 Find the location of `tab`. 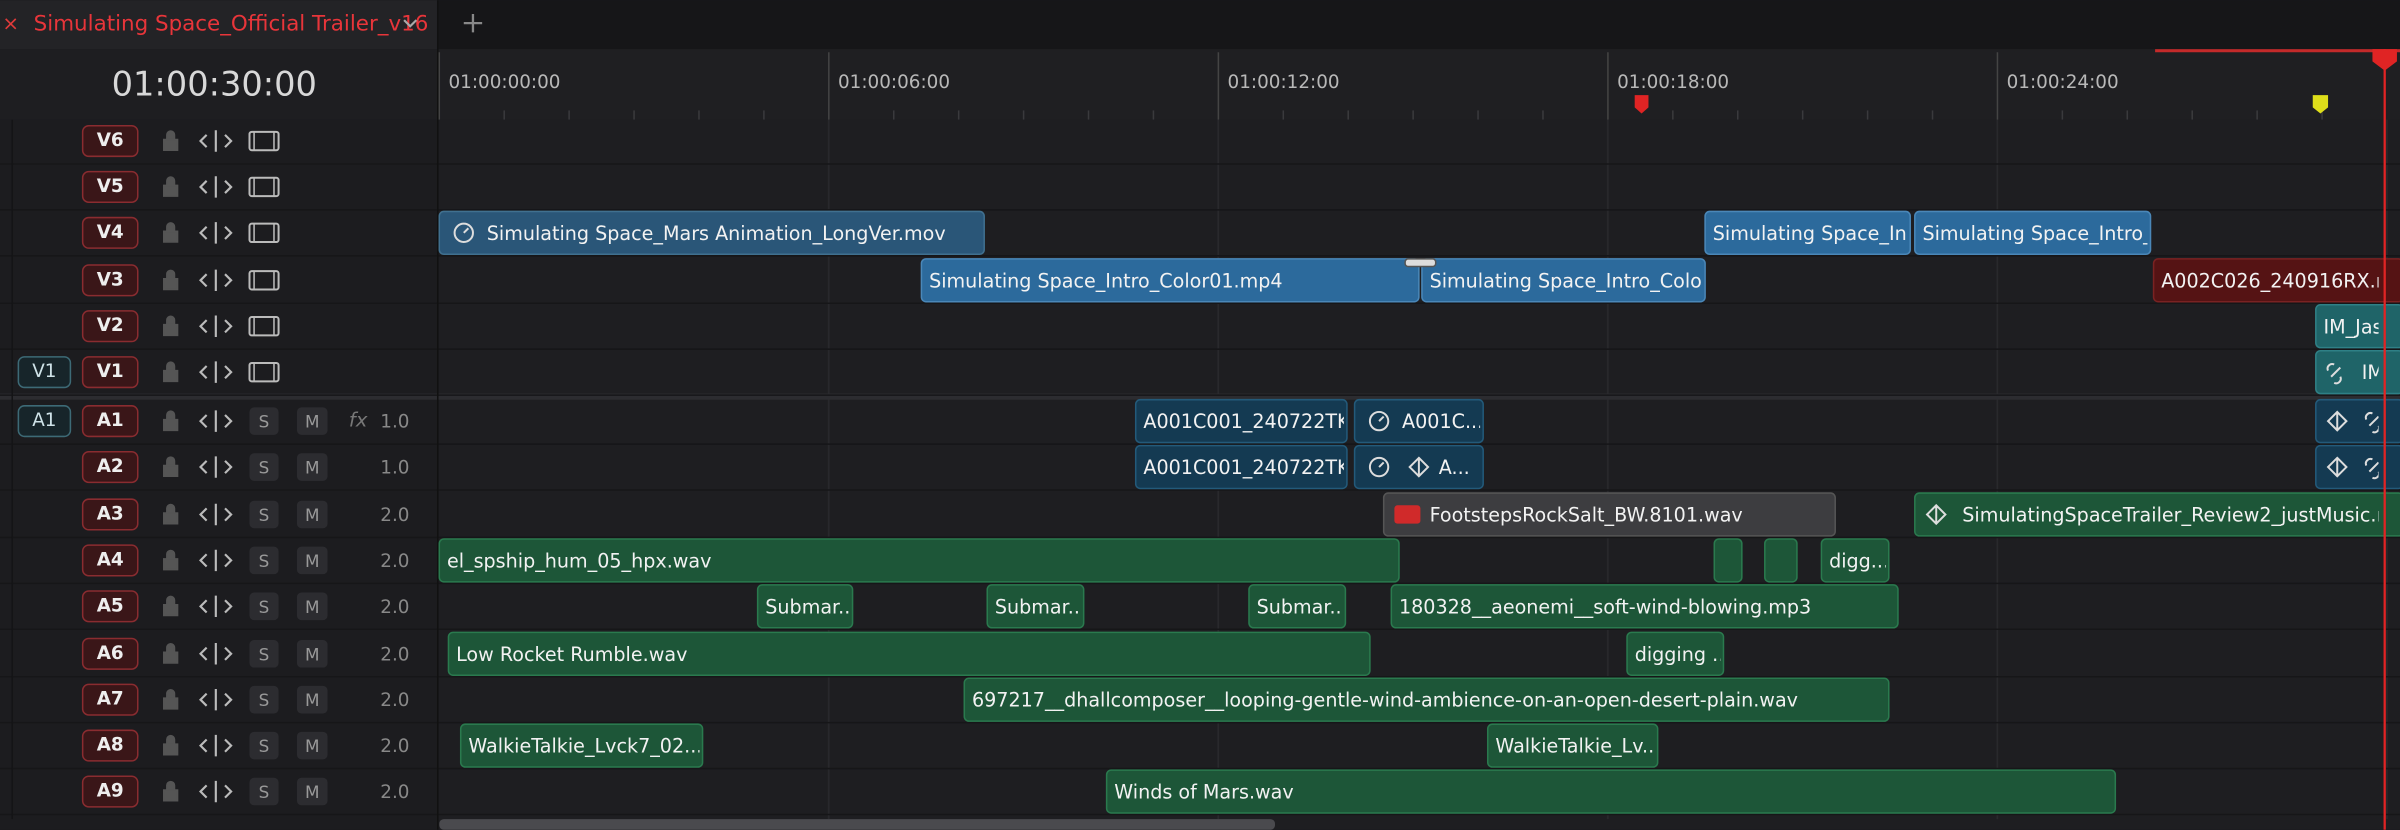

tab is located at coordinates (219, 25).